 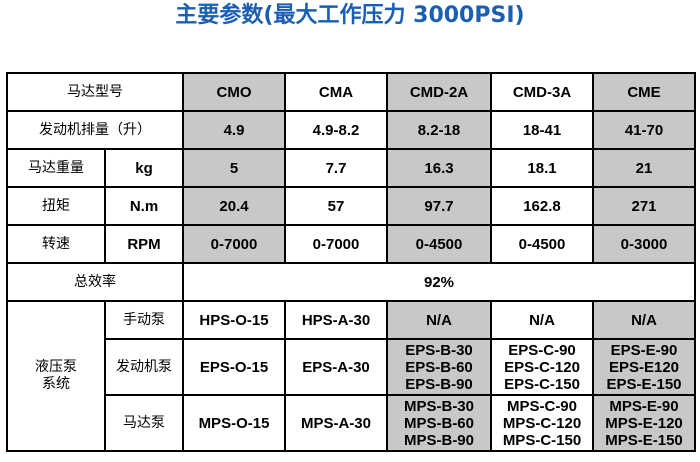 I want to click on table-row-torque: 扭矩 N.m 20.4 57 97.7 162.8 271, so click(x=351, y=206).